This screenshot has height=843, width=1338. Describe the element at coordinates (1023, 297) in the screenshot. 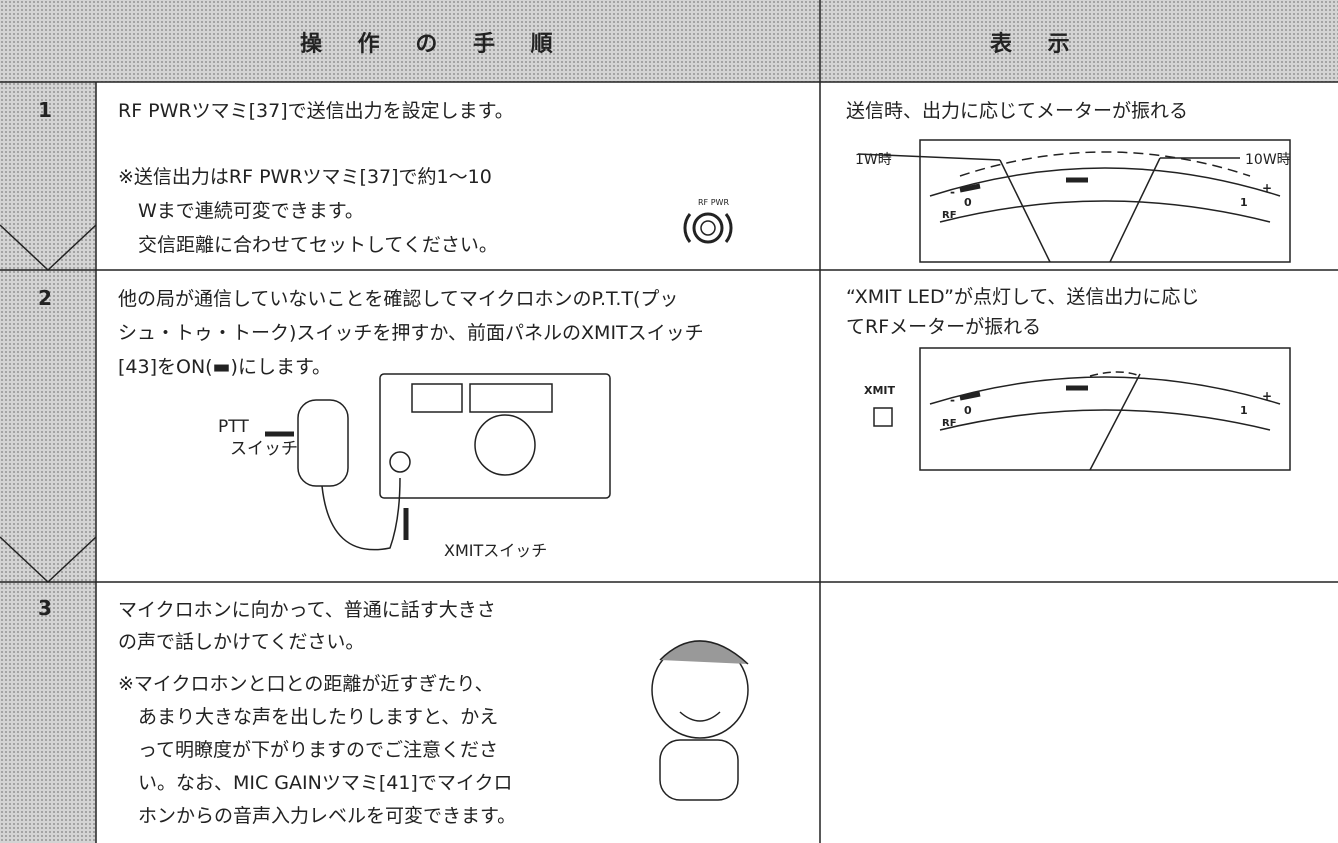

I see `text-line: “XMIT LED”が点灯して、送信出力に応じ` at that location.